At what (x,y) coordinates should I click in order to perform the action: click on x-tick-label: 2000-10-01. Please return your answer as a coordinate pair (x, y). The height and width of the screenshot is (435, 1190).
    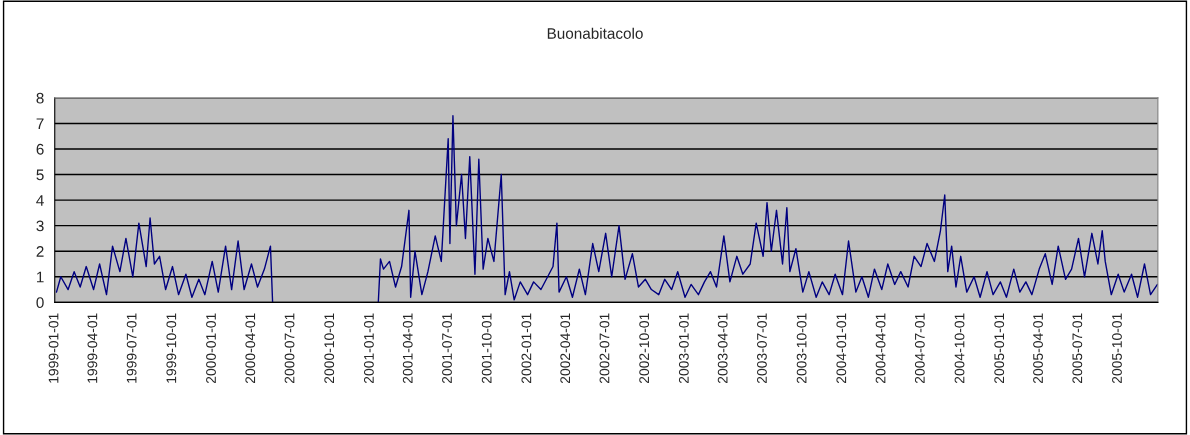
    Looking at the image, I should click on (329, 348).